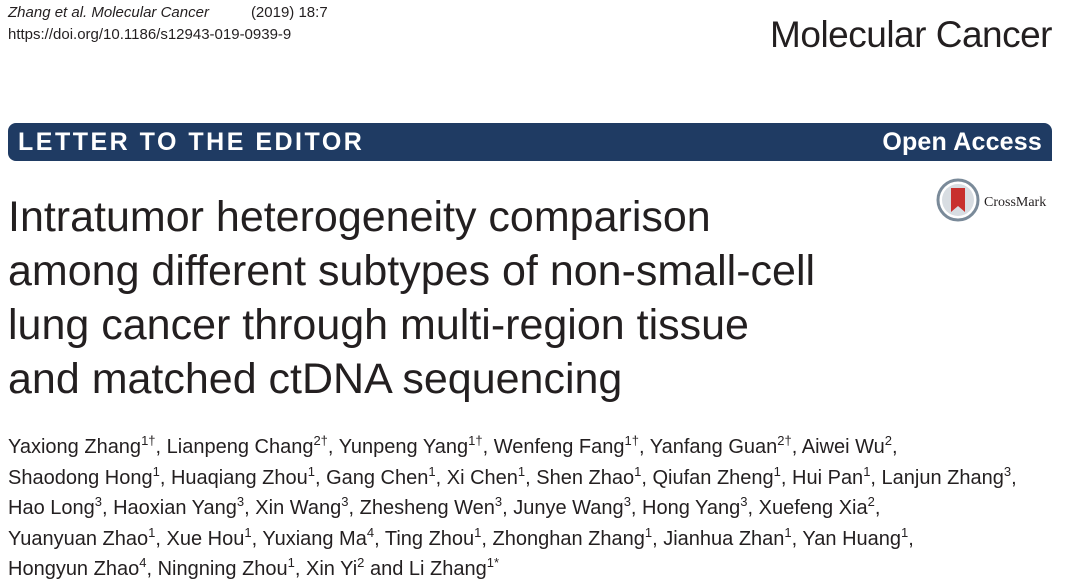 Image resolution: width=1074 pixels, height=586 pixels. Describe the element at coordinates (713, 447) in the screenshot. I see `author-name: Yanfang Guan` at that location.